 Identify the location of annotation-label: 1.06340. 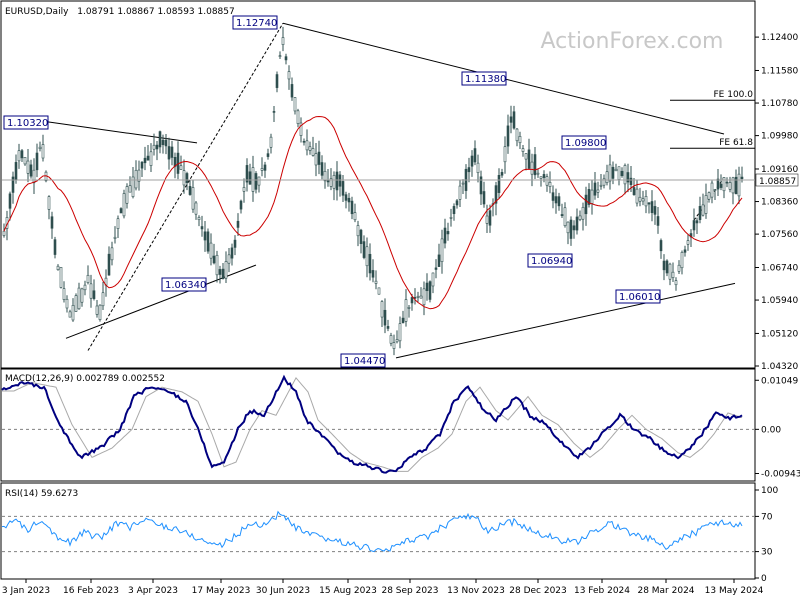
(185, 285).